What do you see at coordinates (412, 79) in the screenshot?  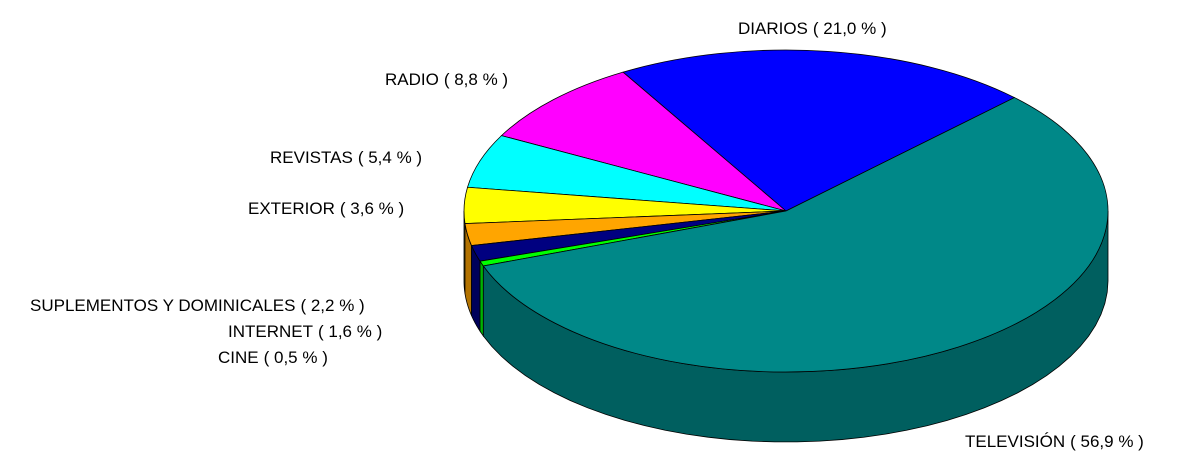 I see `category-name: RADIO` at bounding box center [412, 79].